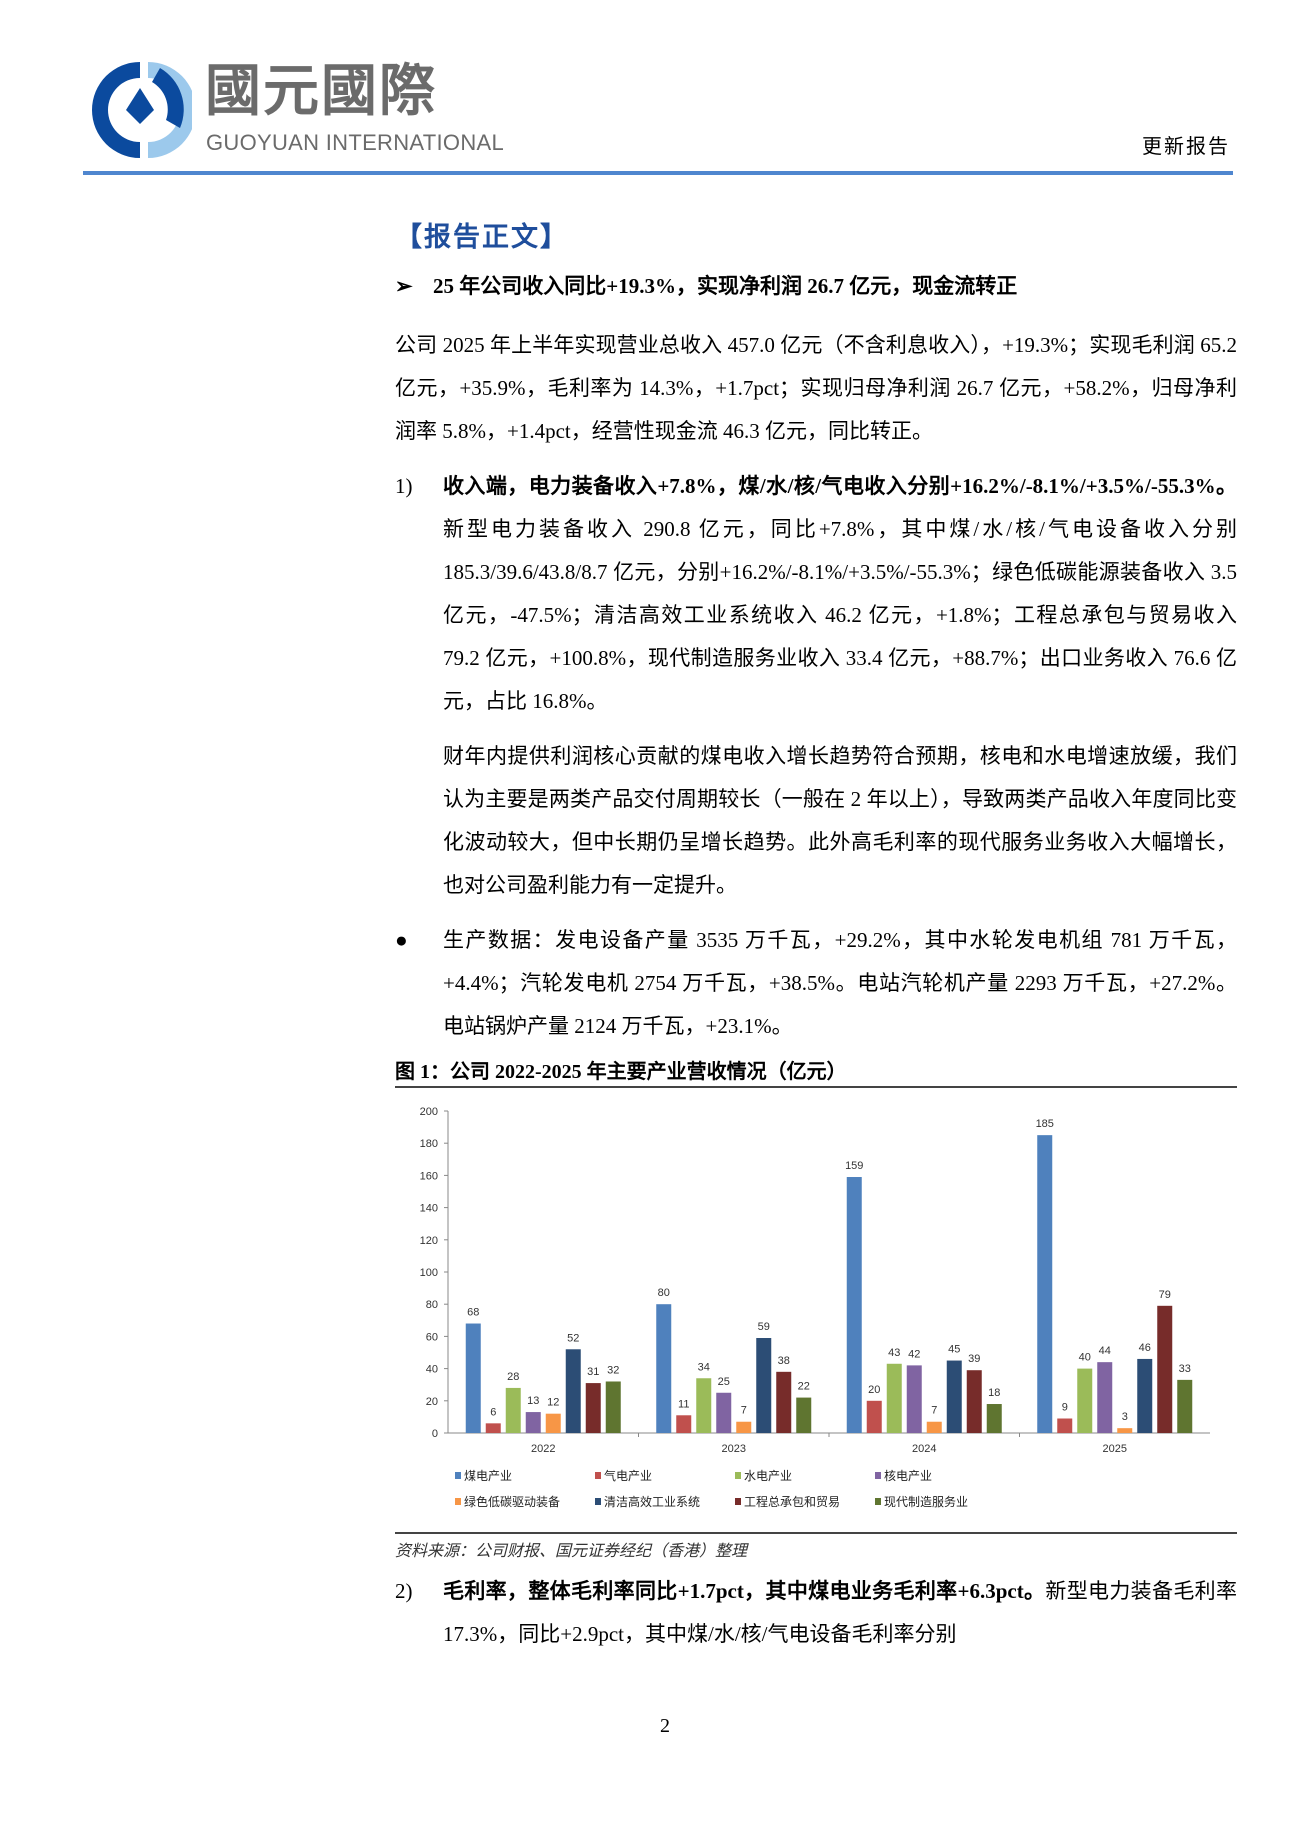 The height and width of the screenshot is (1847, 1306). What do you see at coordinates (429, 1144) in the screenshot?
I see `y-tick-label: 180` at bounding box center [429, 1144].